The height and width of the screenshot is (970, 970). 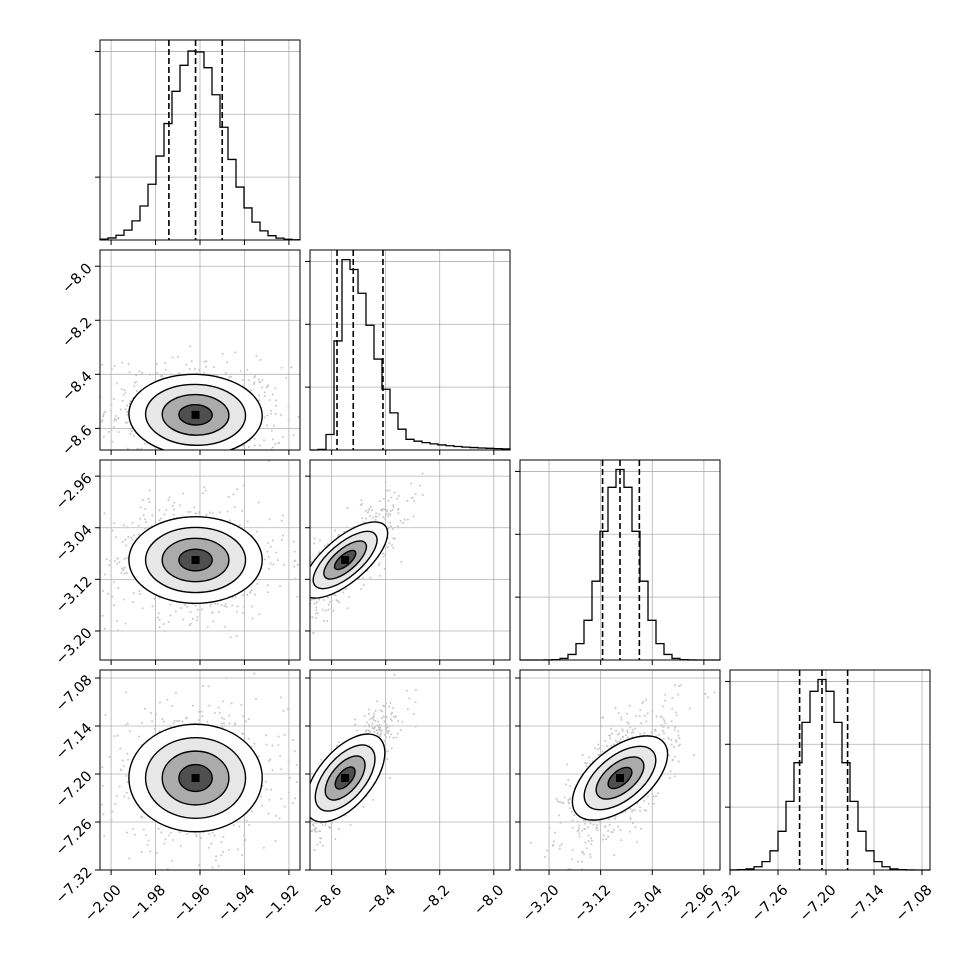 I want to click on panel-frame, so click(x=620, y=770).